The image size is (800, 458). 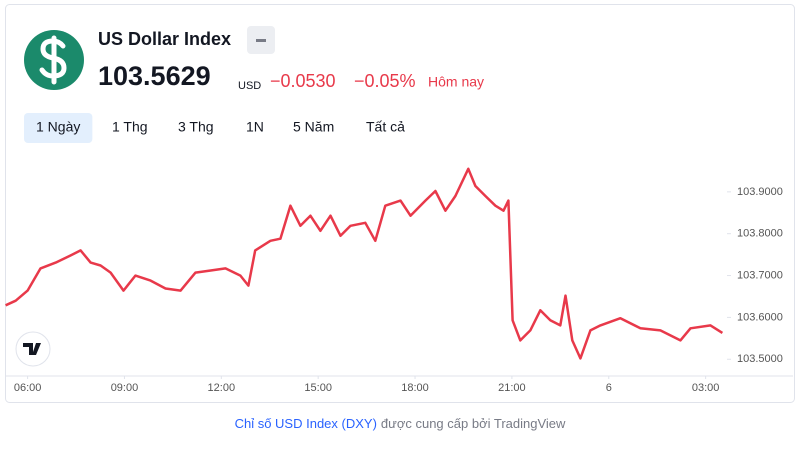 I want to click on x-tick-label: 21:00, so click(x=512, y=388).